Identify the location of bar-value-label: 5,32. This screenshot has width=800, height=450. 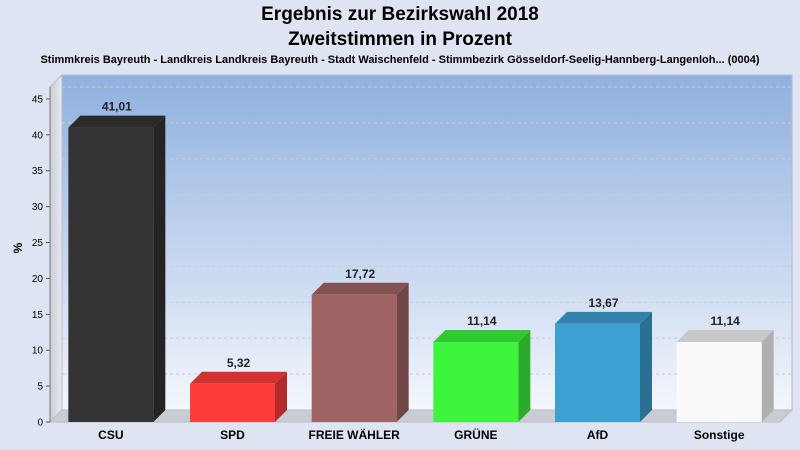
(239, 363).